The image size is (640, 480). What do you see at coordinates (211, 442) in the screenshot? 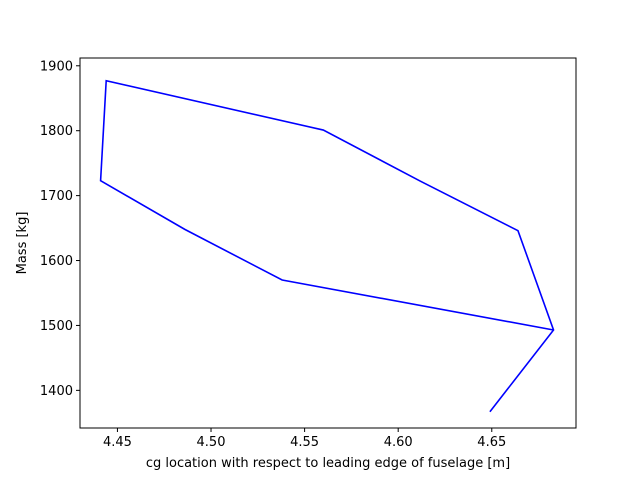
I see `x-tick-label: 4.50` at bounding box center [211, 442].